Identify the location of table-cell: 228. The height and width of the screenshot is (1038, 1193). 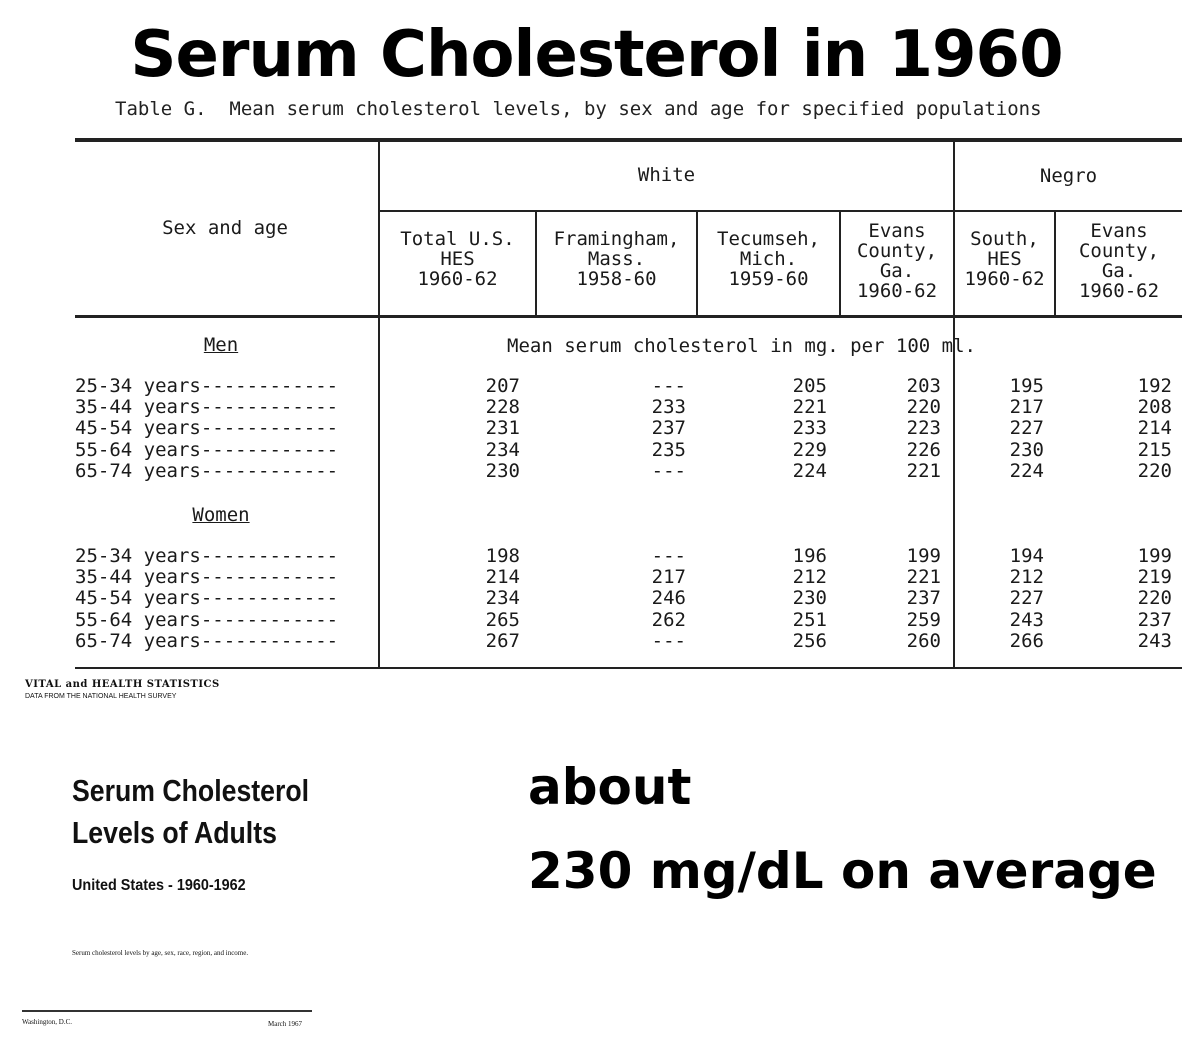
(502, 407).